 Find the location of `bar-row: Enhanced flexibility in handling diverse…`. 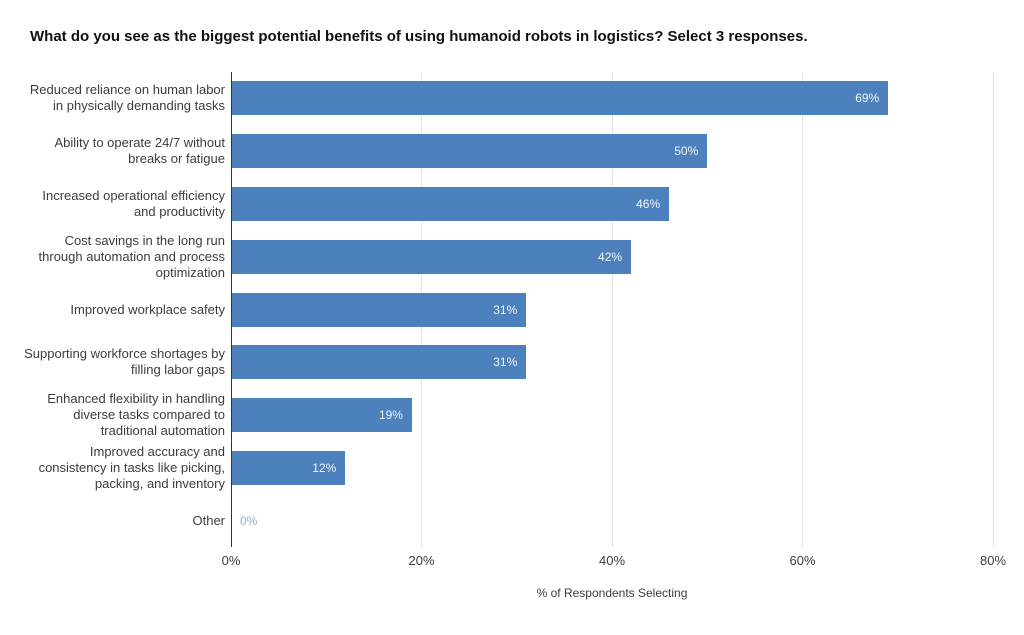

bar-row: Enhanced flexibility in handling diverse… is located at coordinates (496, 415).